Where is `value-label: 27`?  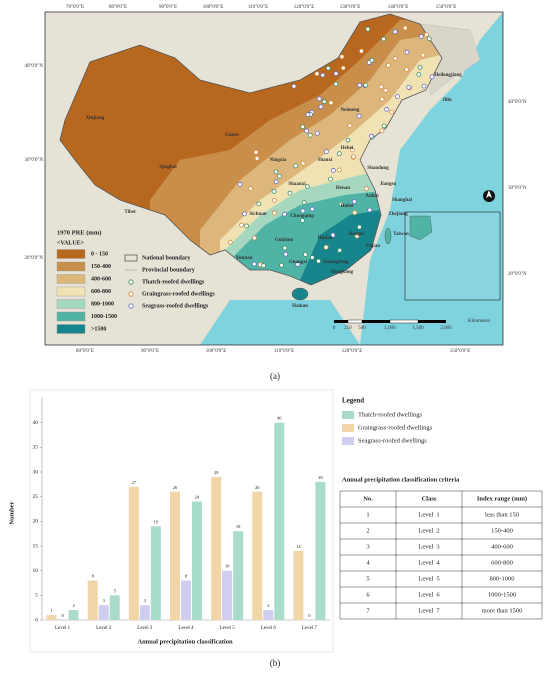 value-label: 27 is located at coordinates (134, 482).